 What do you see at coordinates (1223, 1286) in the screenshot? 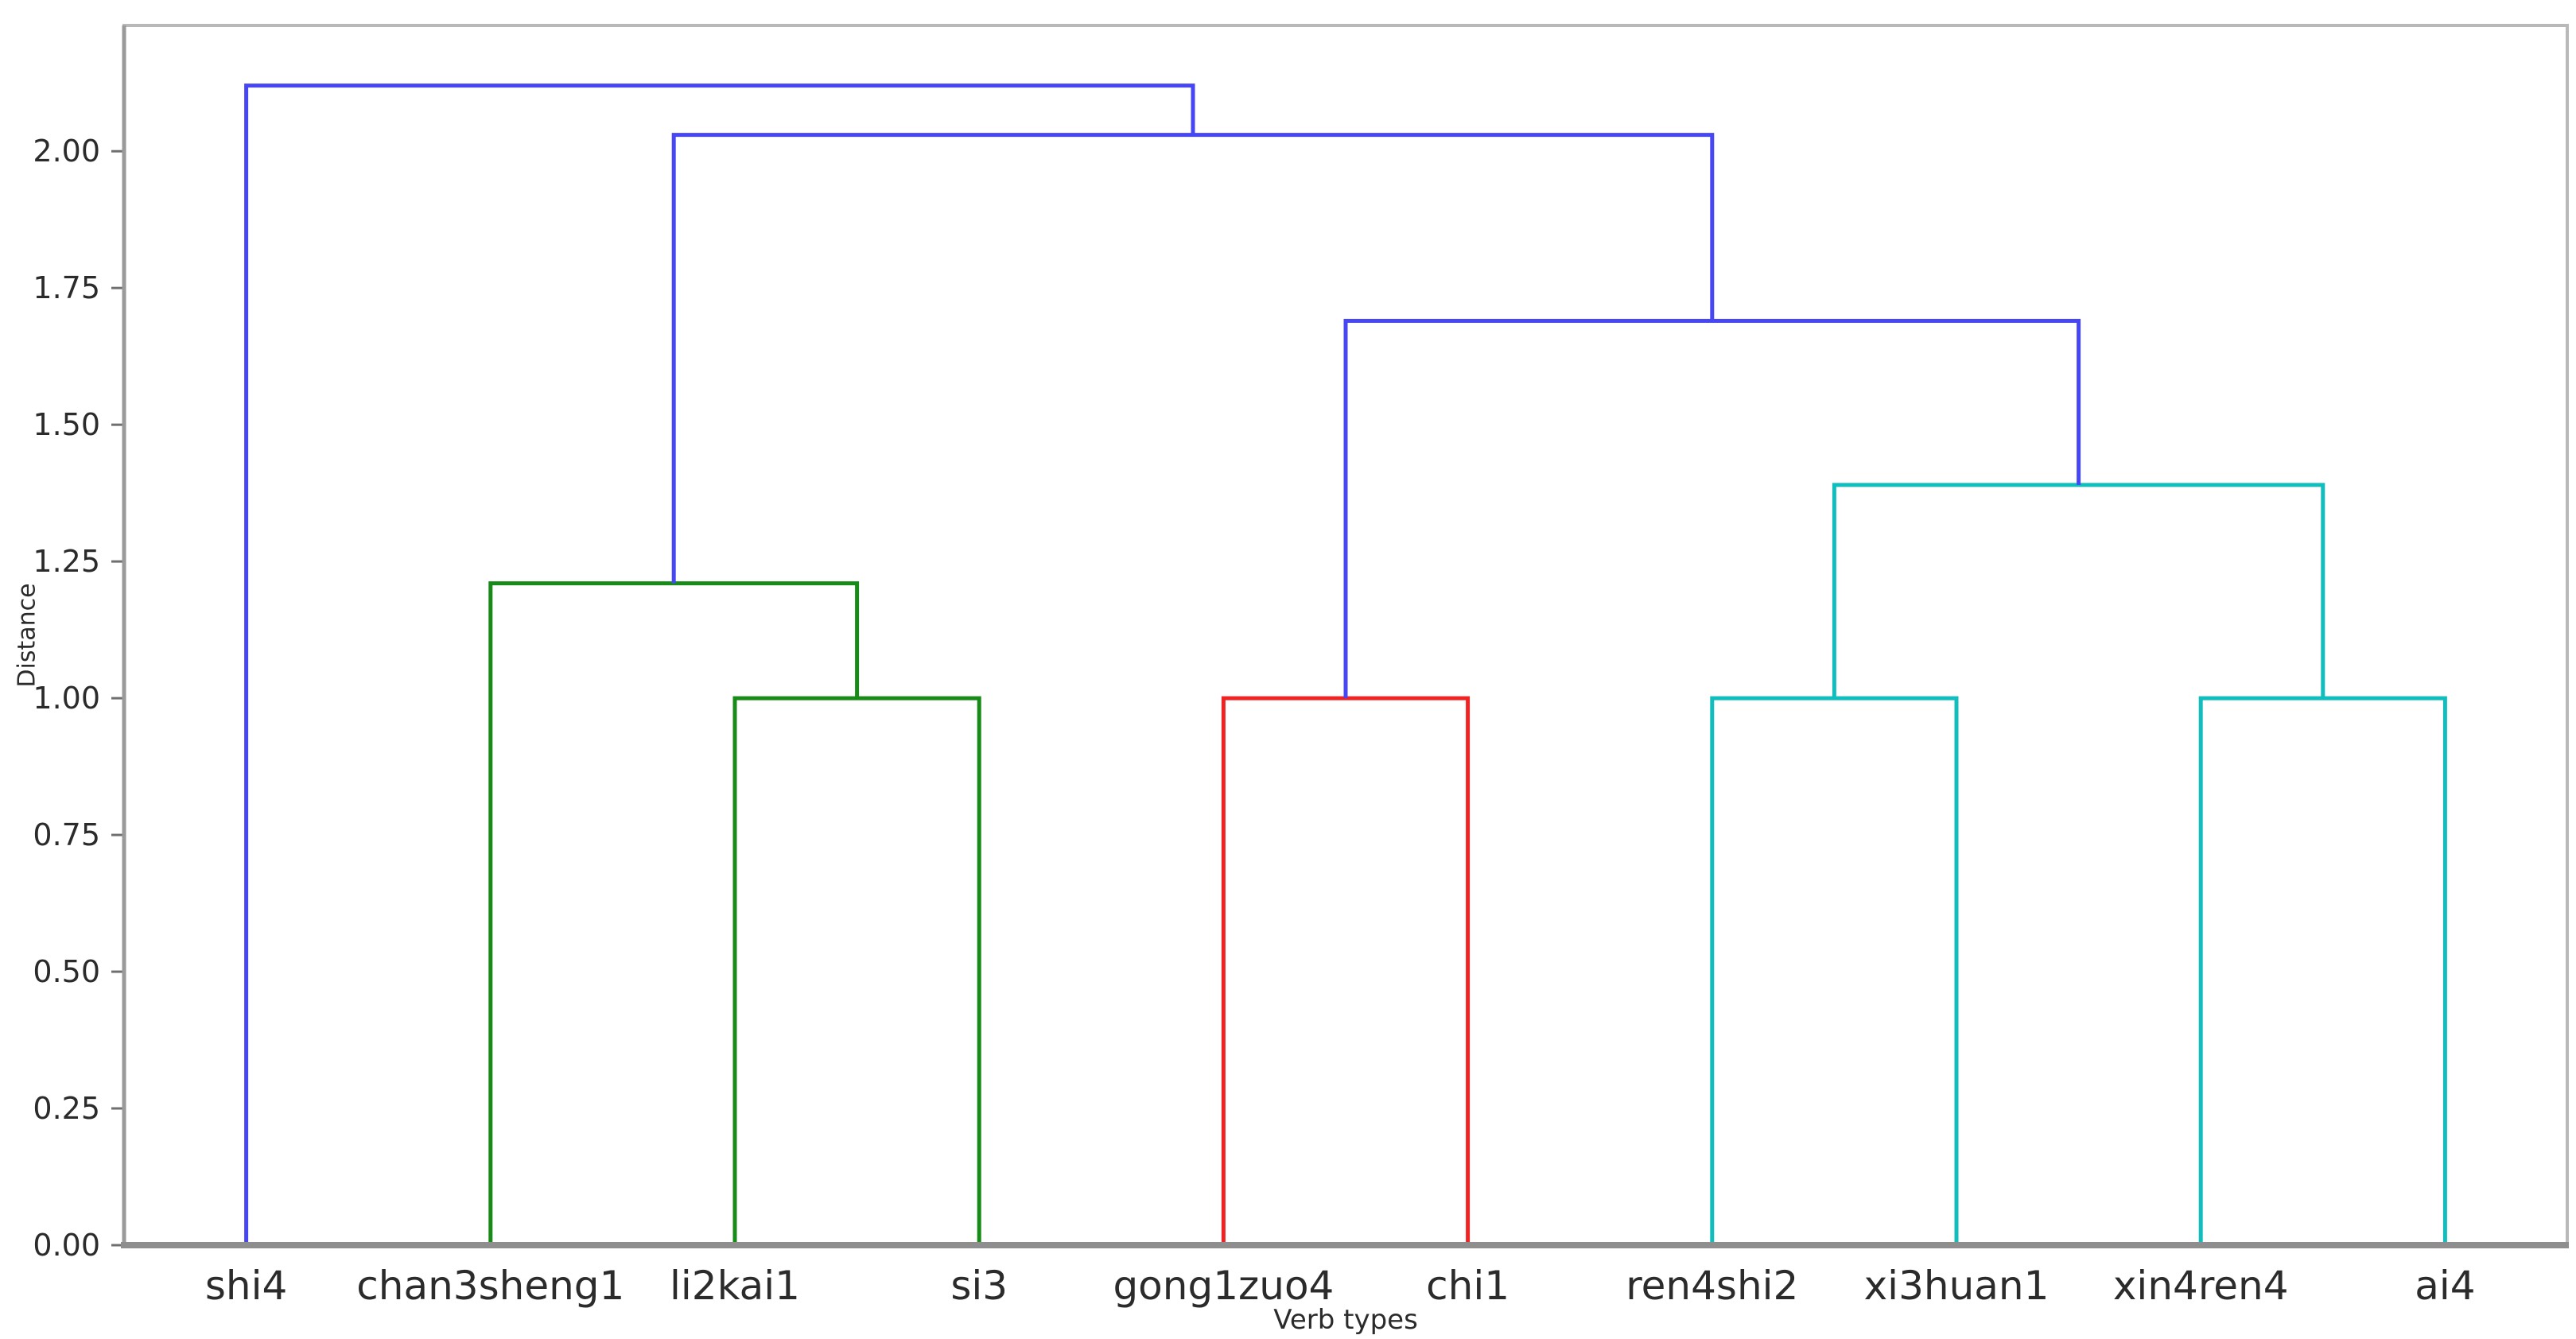
I see `leaf-label: gong1zuo4` at bounding box center [1223, 1286].